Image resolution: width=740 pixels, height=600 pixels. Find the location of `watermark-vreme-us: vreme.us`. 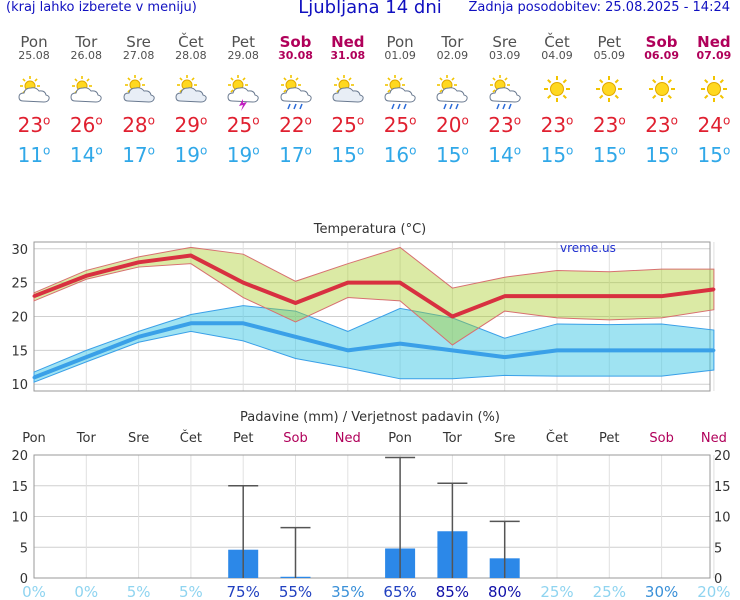

watermark-vreme-us: vreme.us is located at coordinates (588, 248).